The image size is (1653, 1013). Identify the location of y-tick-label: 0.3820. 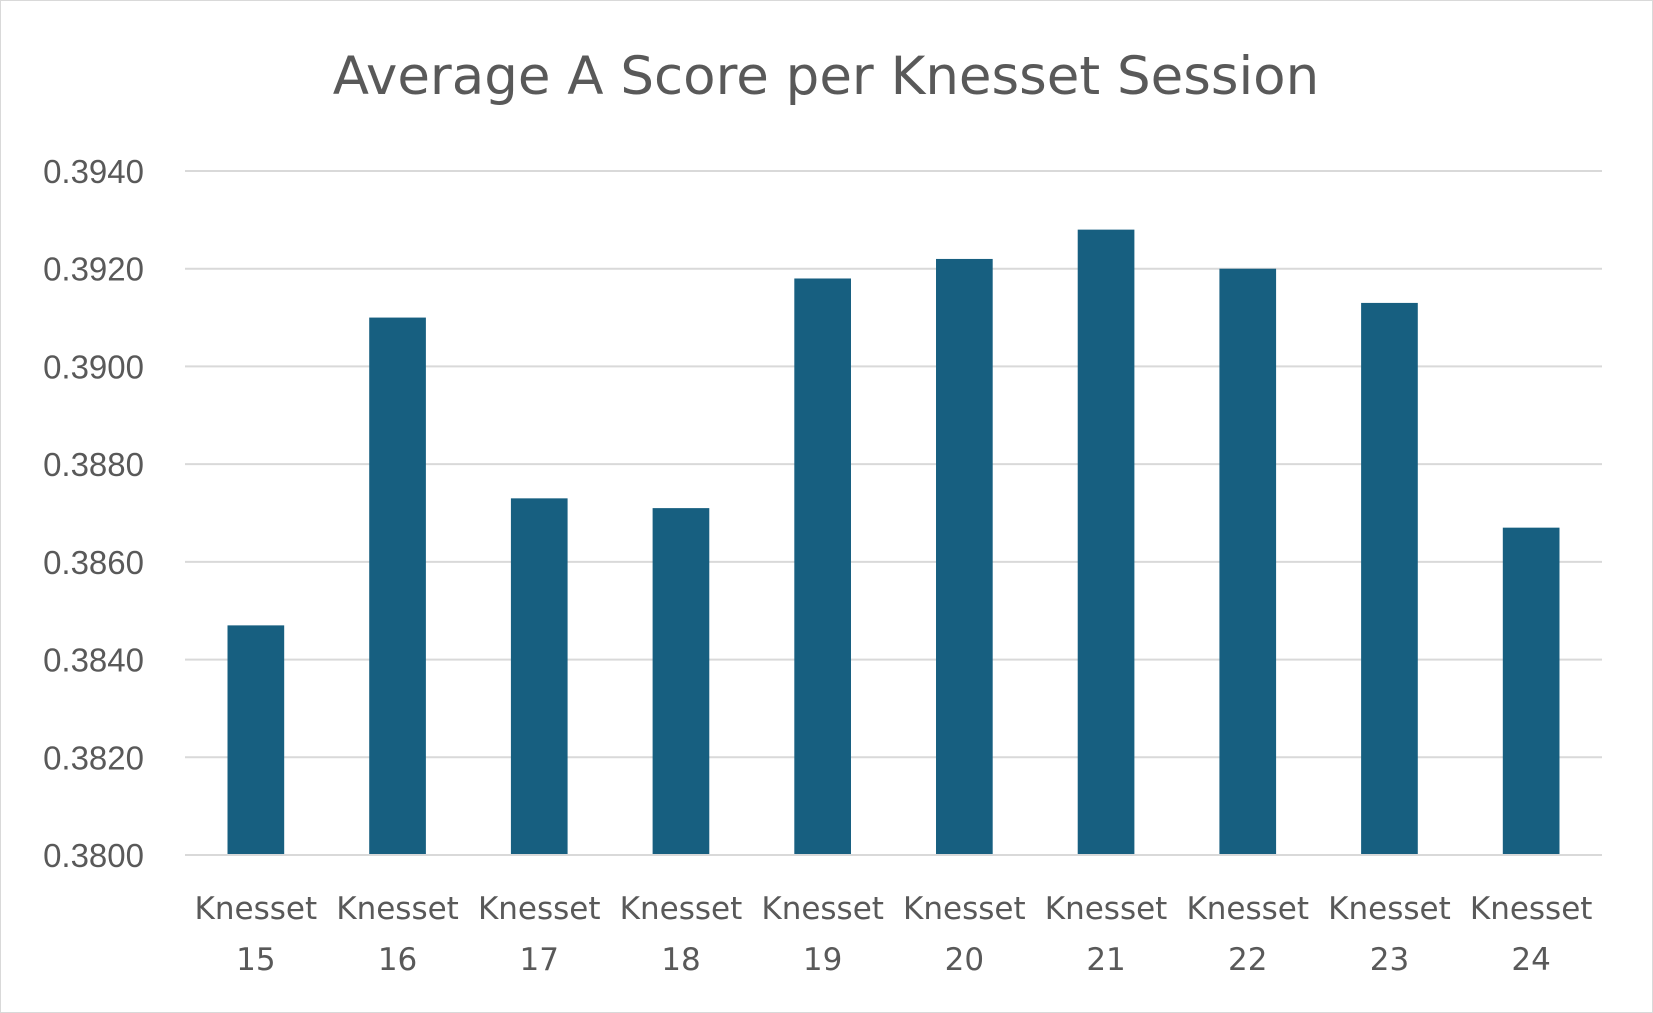
(93, 757).